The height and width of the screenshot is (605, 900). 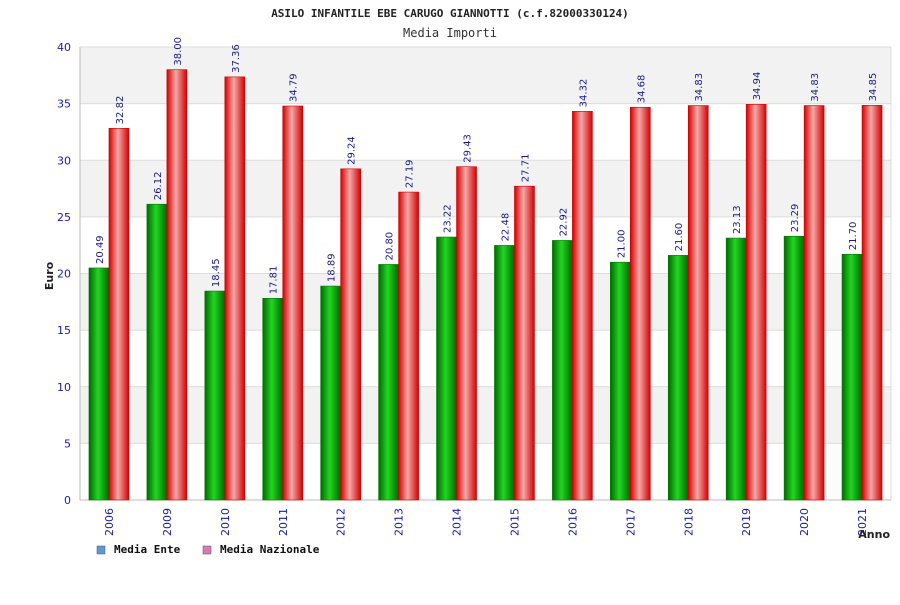 I want to click on bar-media-ente-2020, so click(x=794, y=368).